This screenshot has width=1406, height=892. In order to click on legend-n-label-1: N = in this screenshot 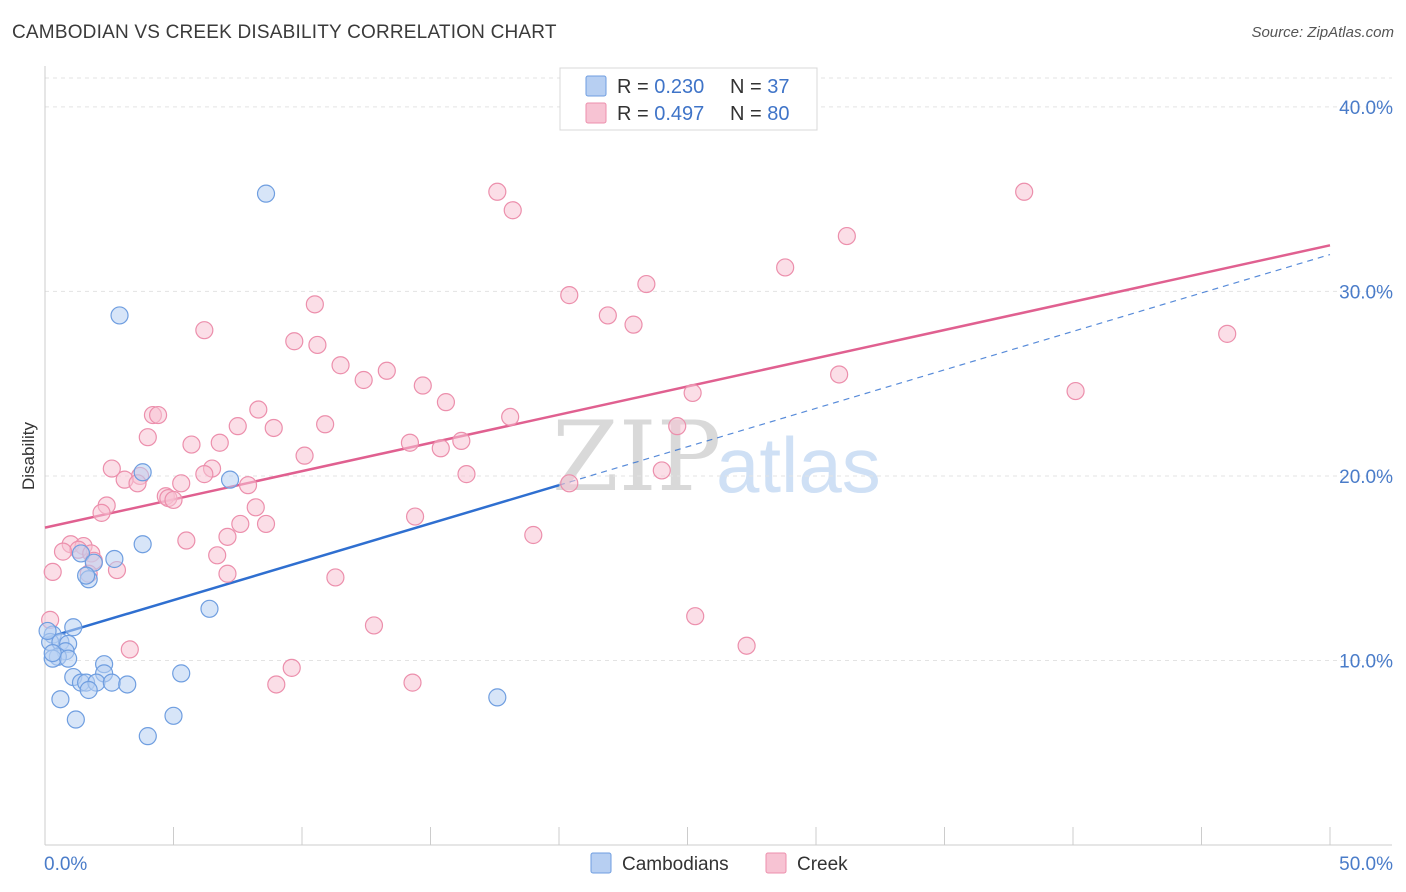, I will do `click(748, 87)`.